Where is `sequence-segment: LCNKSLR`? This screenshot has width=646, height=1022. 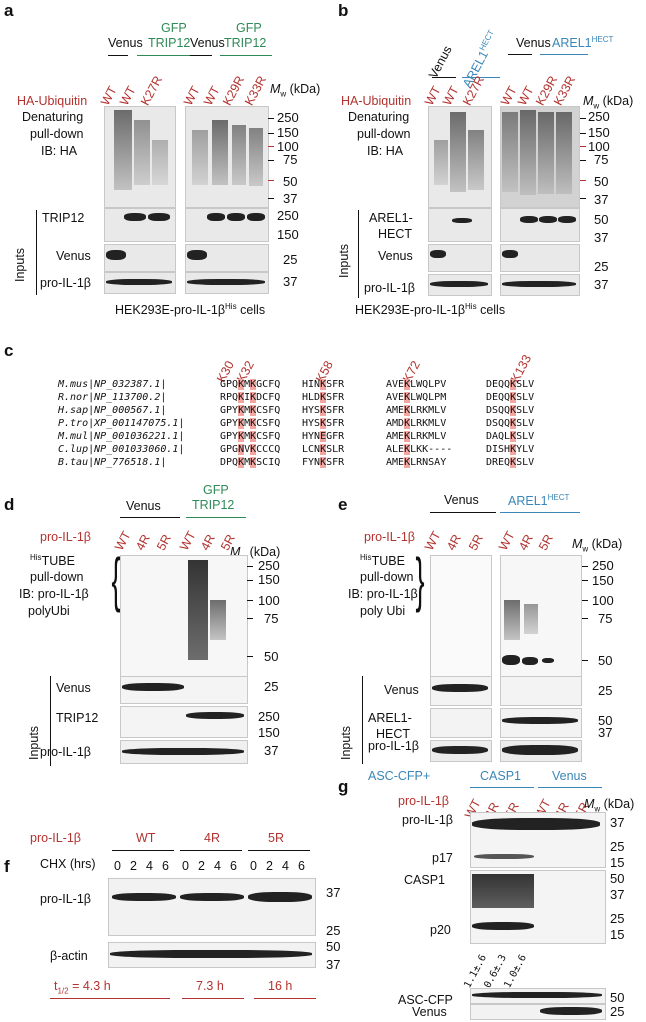
sequence-segment: LCNKSLR is located at coordinates (323, 449).